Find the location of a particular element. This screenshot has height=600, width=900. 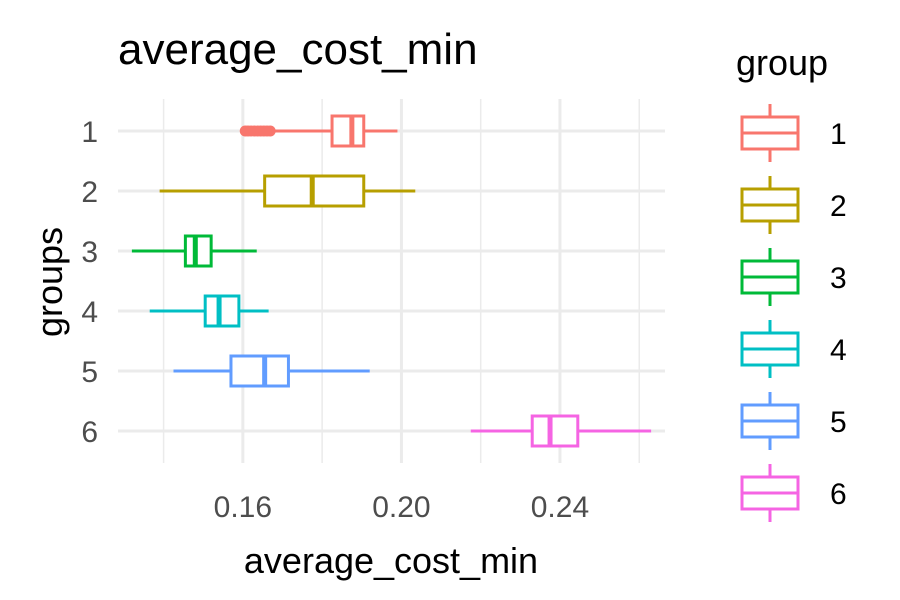

legend-label: 3 is located at coordinates (838, 278).